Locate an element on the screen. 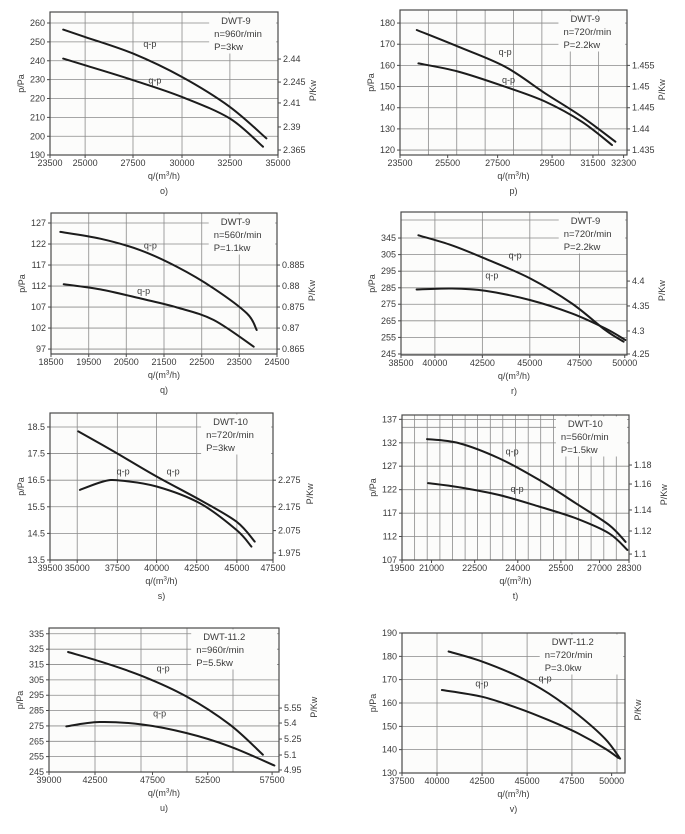 This screenshot has width=685, height=834. x-tick-label: 39500 is located at coordinates (49, 568).